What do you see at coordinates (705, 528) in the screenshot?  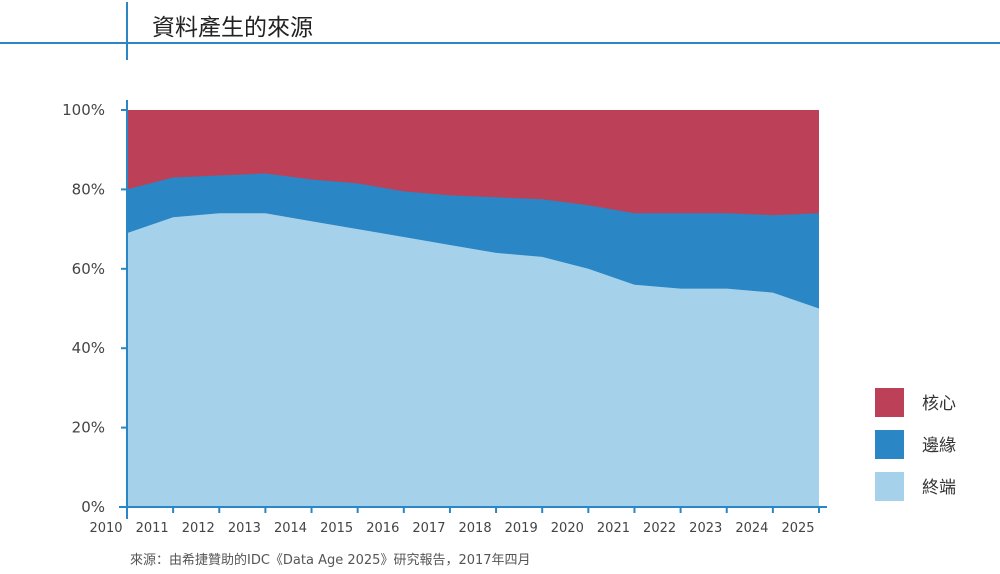 I see `x-tick-label: 2023` at bounding box center [705, 528].